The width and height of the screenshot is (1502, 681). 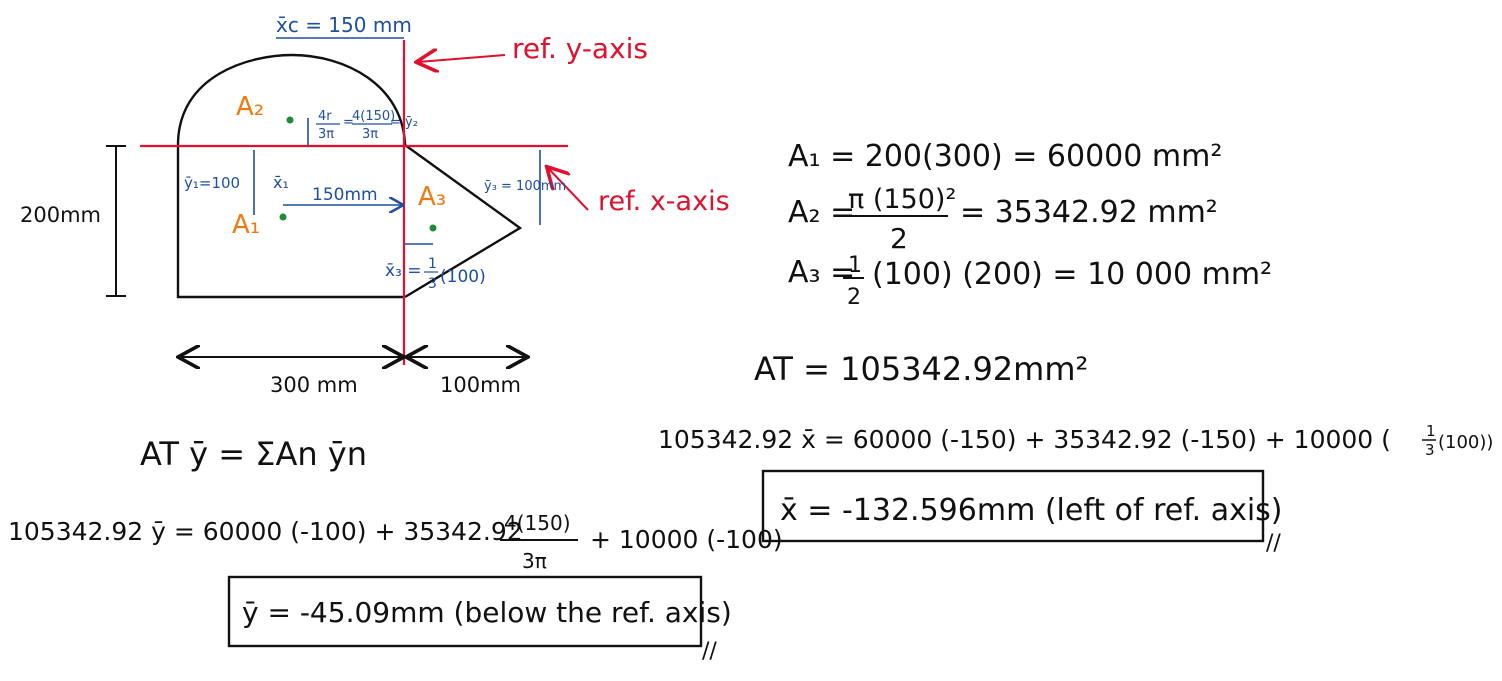 What do you see at coordinates (463, 277) in the screenshot?
I see `xbar3-tail: (100)` at bounding box center [463, 277].